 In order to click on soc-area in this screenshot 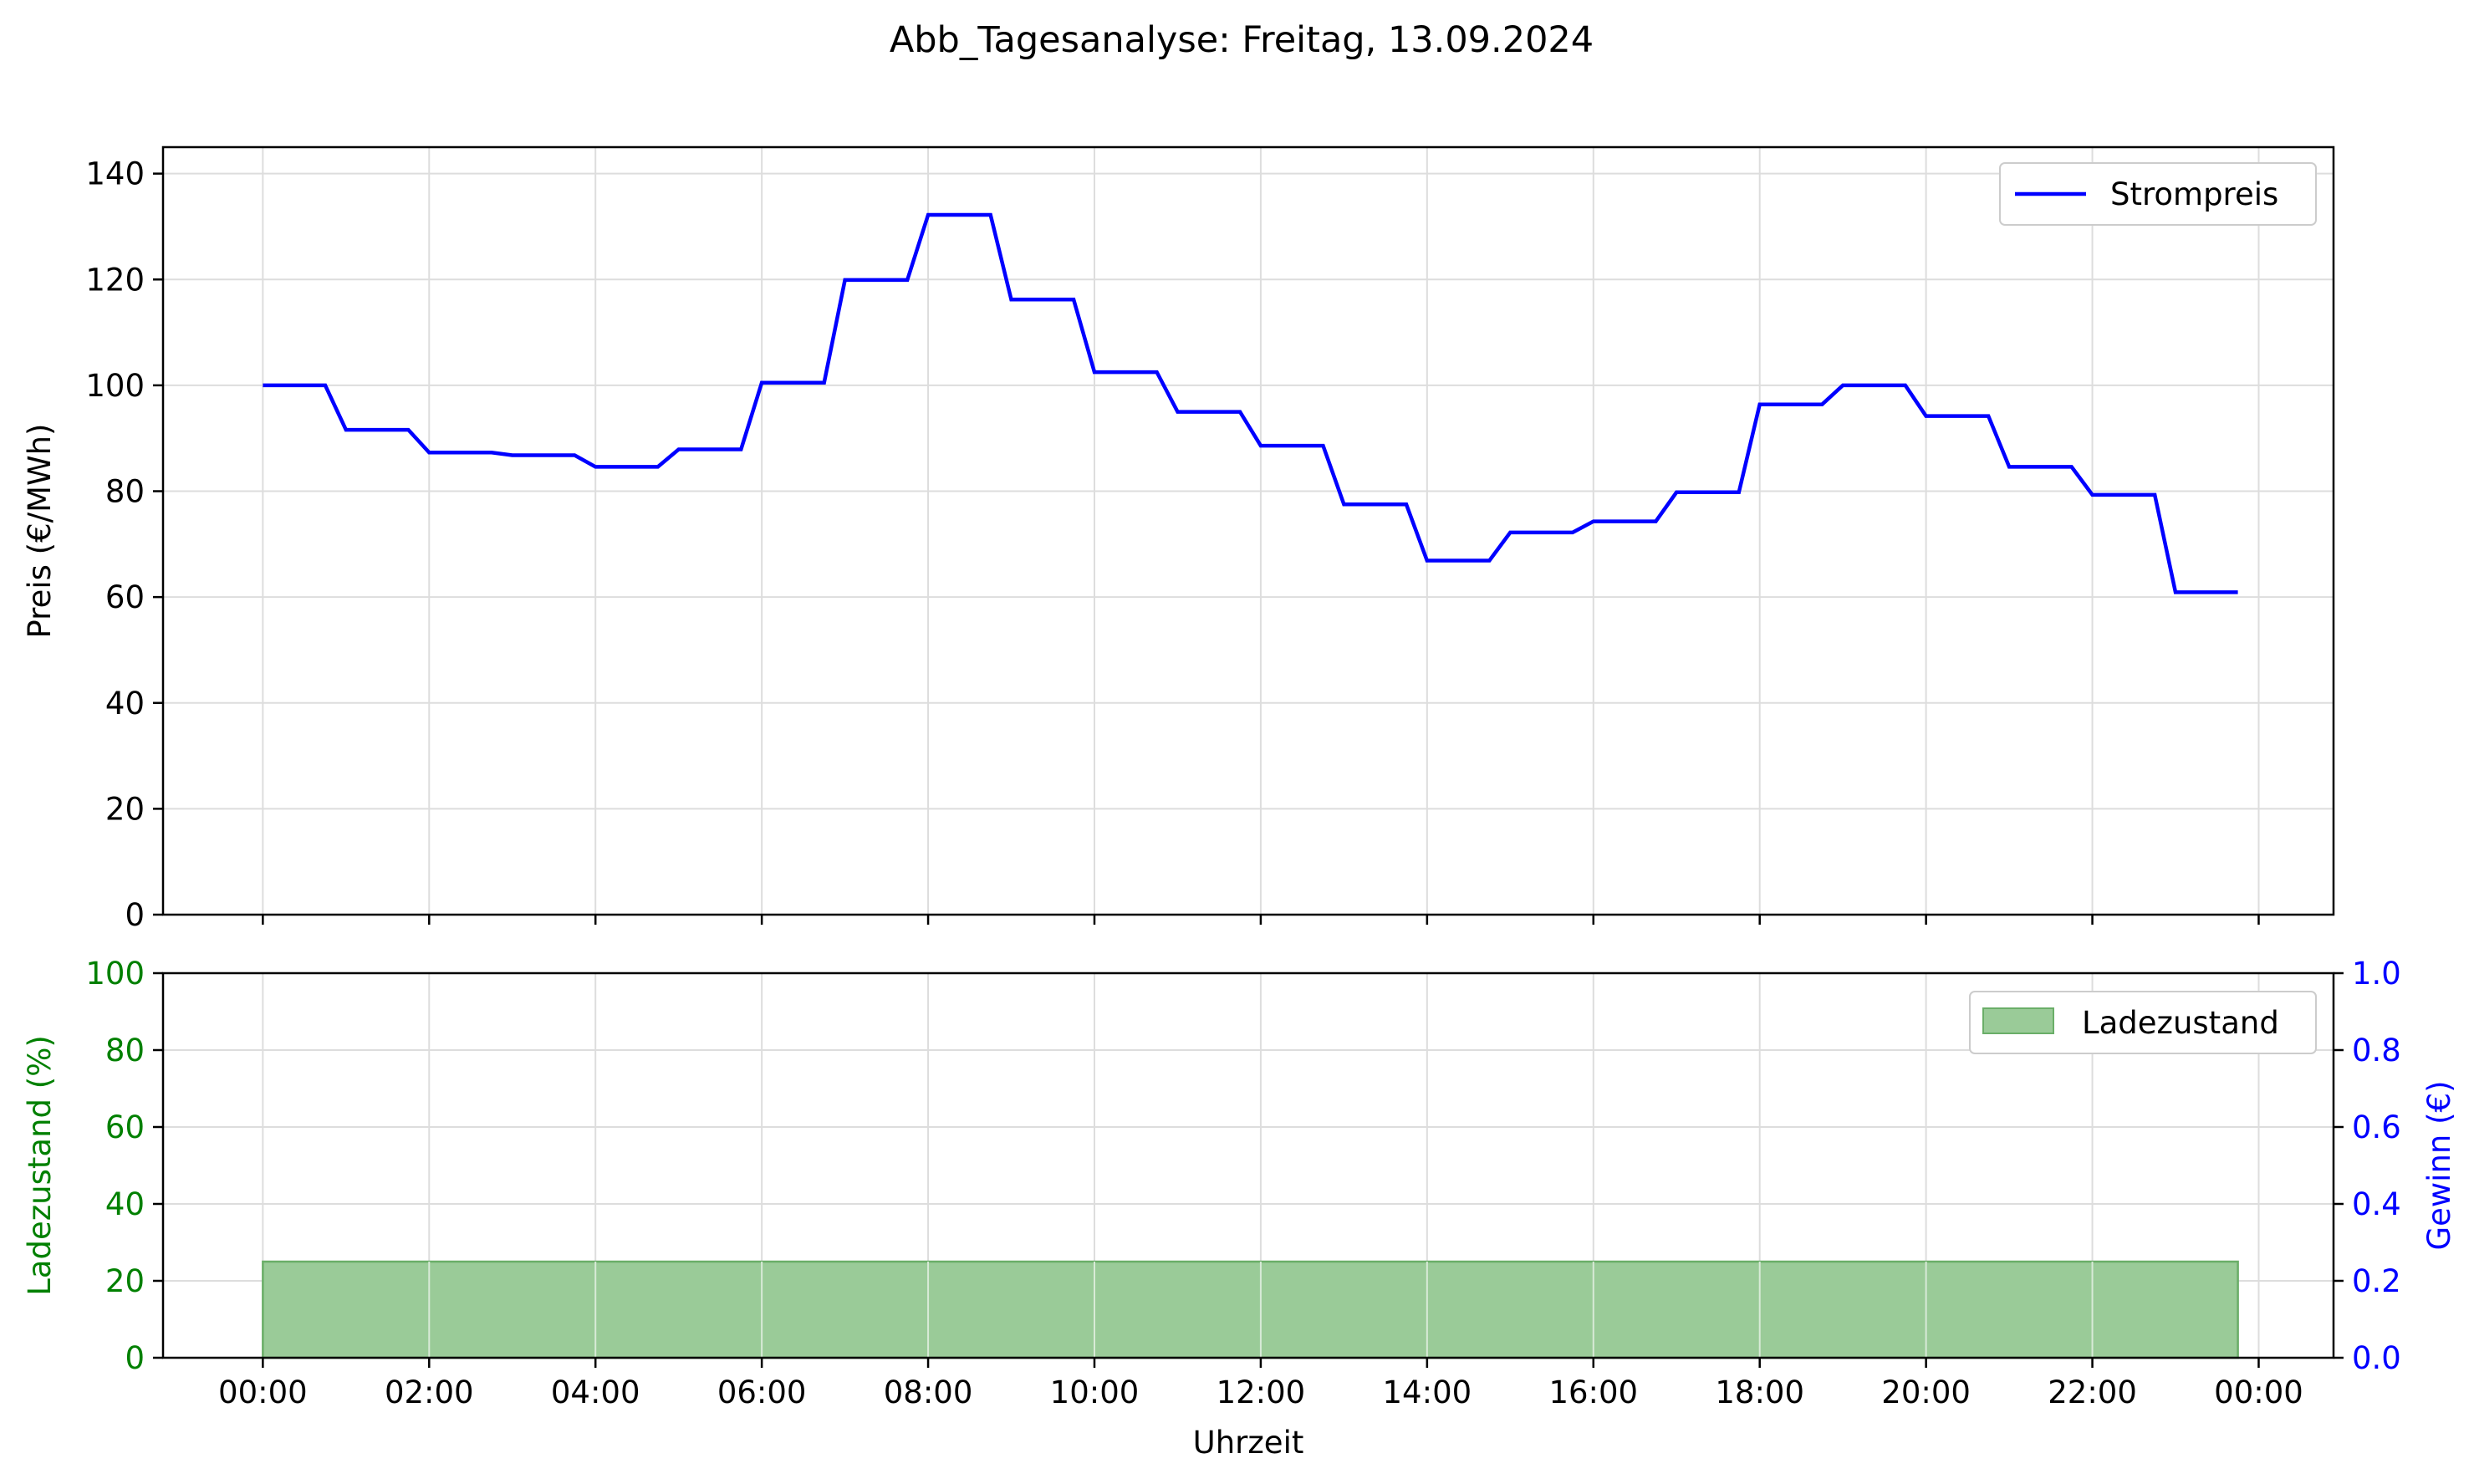, I will do `click(1251, 1309)`.